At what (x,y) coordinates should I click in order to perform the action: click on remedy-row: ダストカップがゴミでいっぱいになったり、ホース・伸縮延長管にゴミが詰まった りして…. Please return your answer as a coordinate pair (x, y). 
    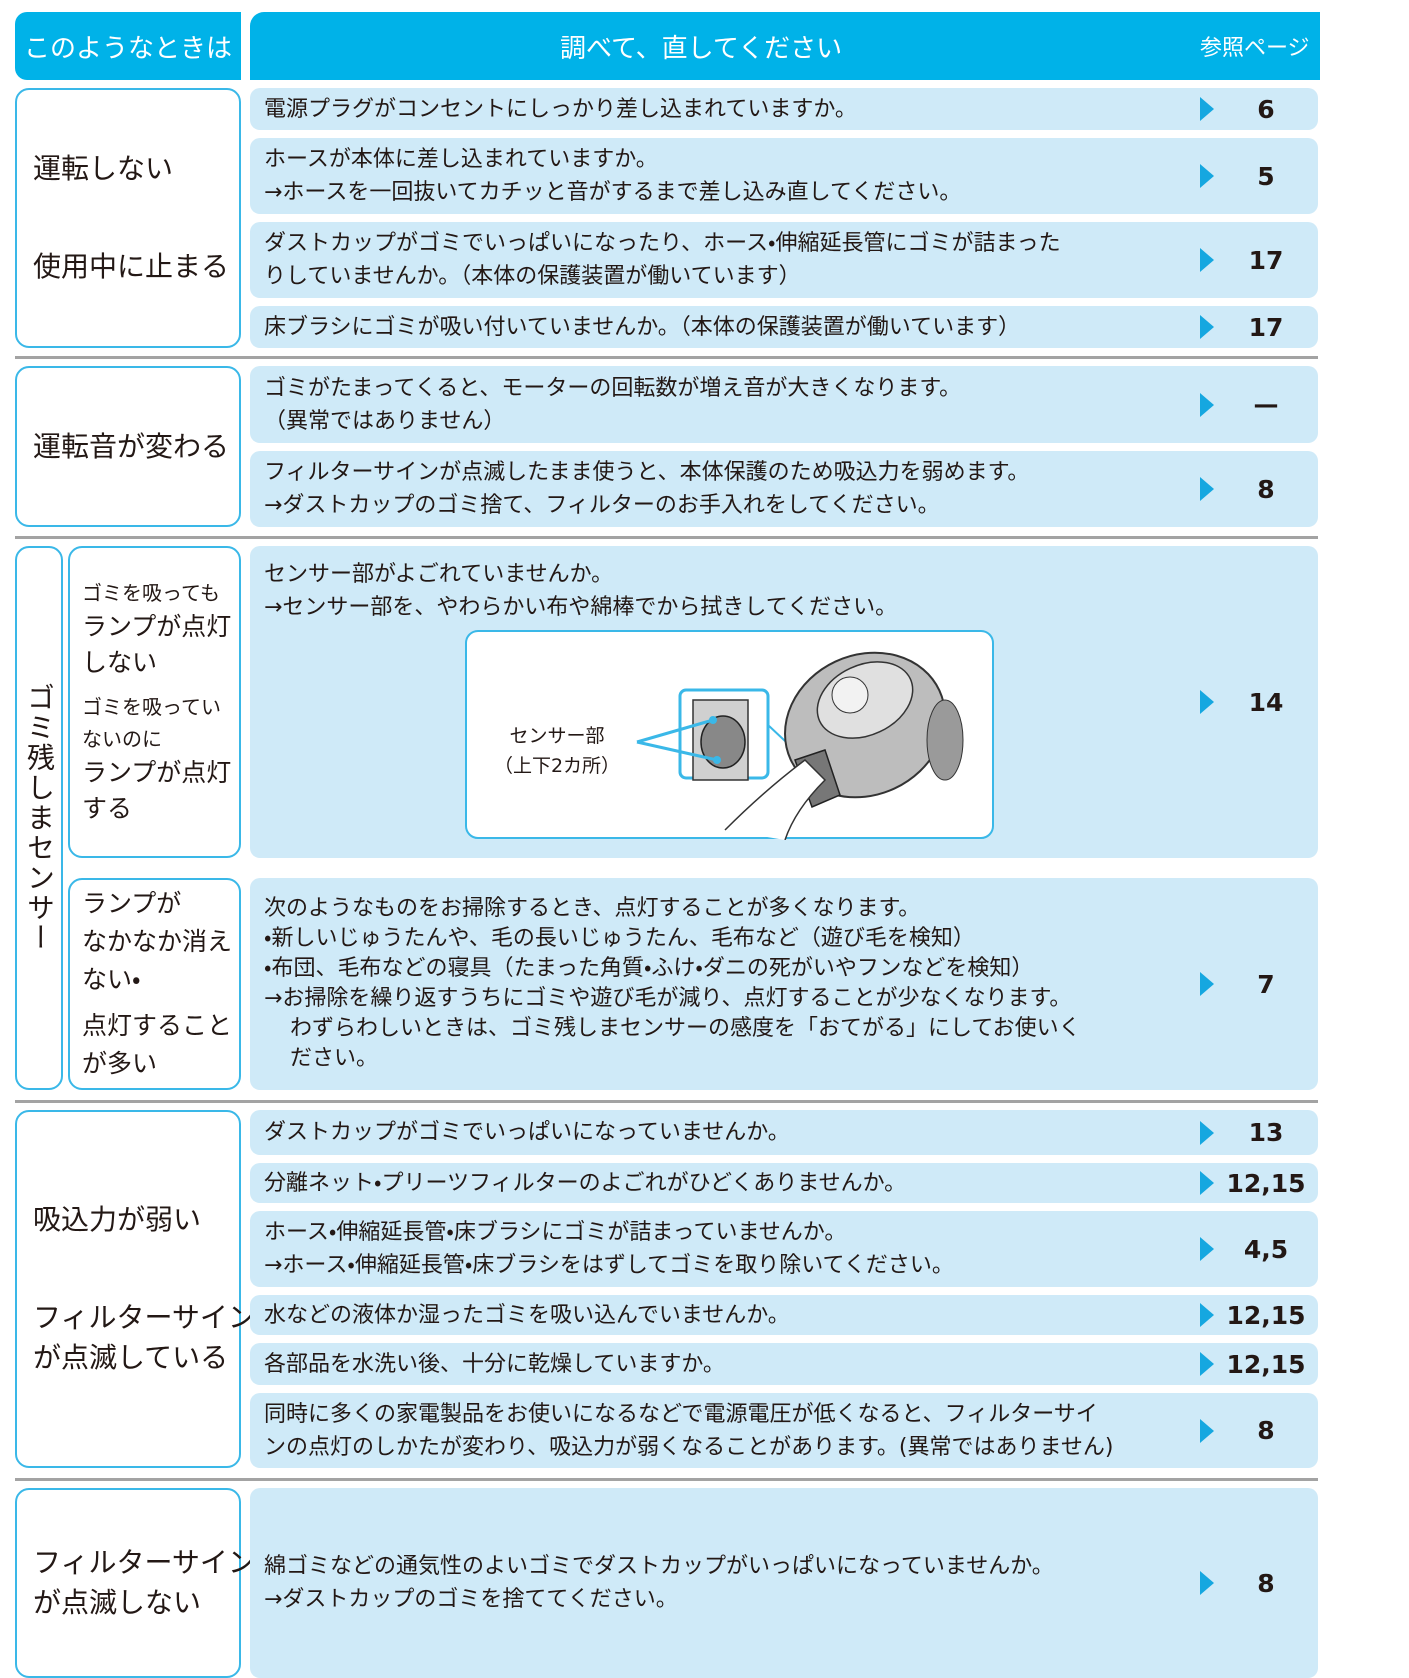
    Looking at the image, I should click on (784, 260).